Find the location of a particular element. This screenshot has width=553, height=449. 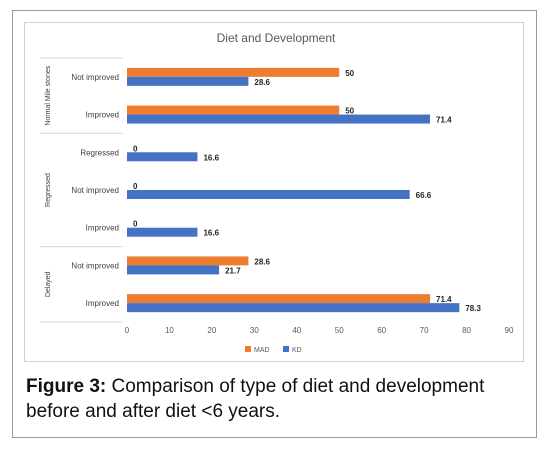

legend-label: KD is located at coordinates (297, 350).